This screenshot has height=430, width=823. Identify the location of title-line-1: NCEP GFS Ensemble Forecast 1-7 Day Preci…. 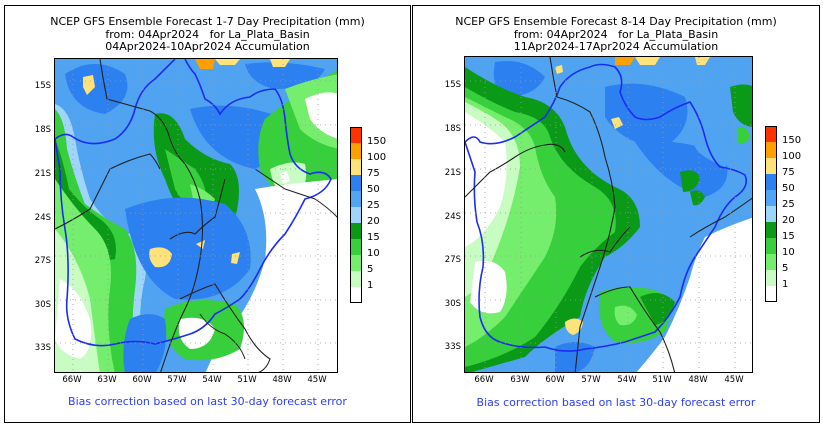
(207, 21).